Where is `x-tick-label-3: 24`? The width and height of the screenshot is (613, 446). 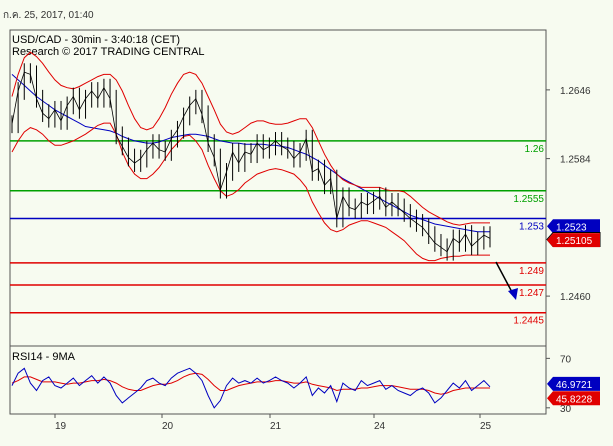 x-tick-label-3: 24 is located at coordinates (380, 426).